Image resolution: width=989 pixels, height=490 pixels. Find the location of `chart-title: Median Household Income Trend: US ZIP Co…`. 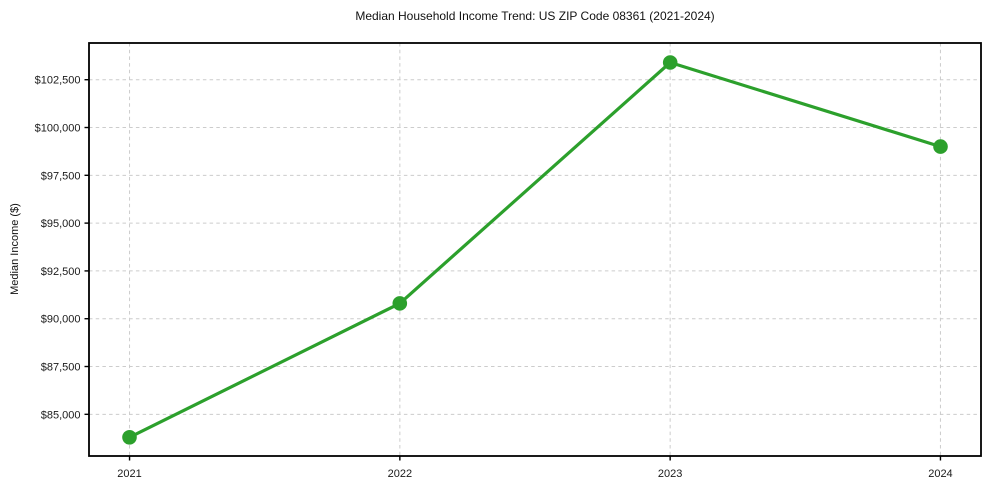

chart-title: Median Household Income Trend: US ZIP Co… is located at coordinates (535, 16).